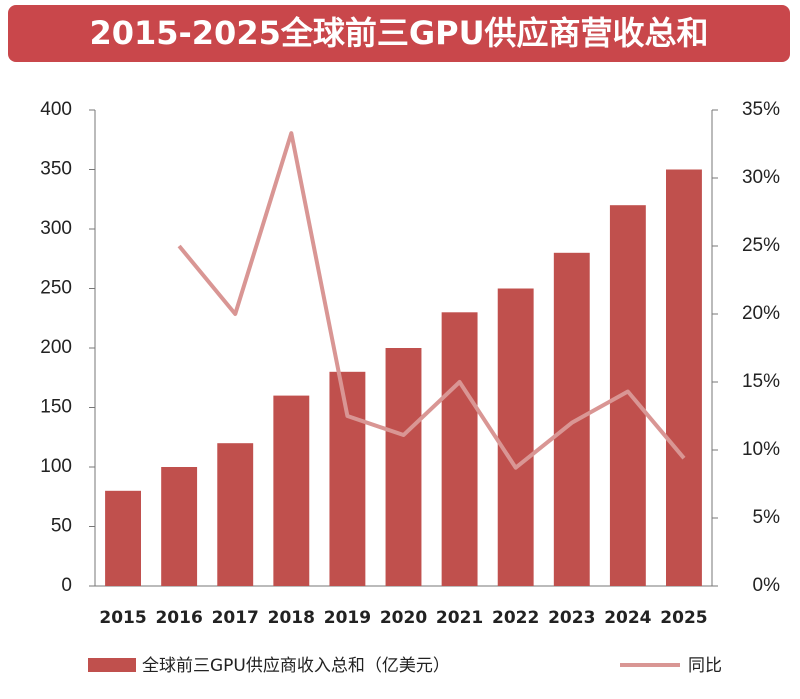 This screenshot has width=800, height=699. What do you see at coordinates (61, 526) in the screenshot?
I see `y-tick-label: 50` at bounding box center [61, 526].